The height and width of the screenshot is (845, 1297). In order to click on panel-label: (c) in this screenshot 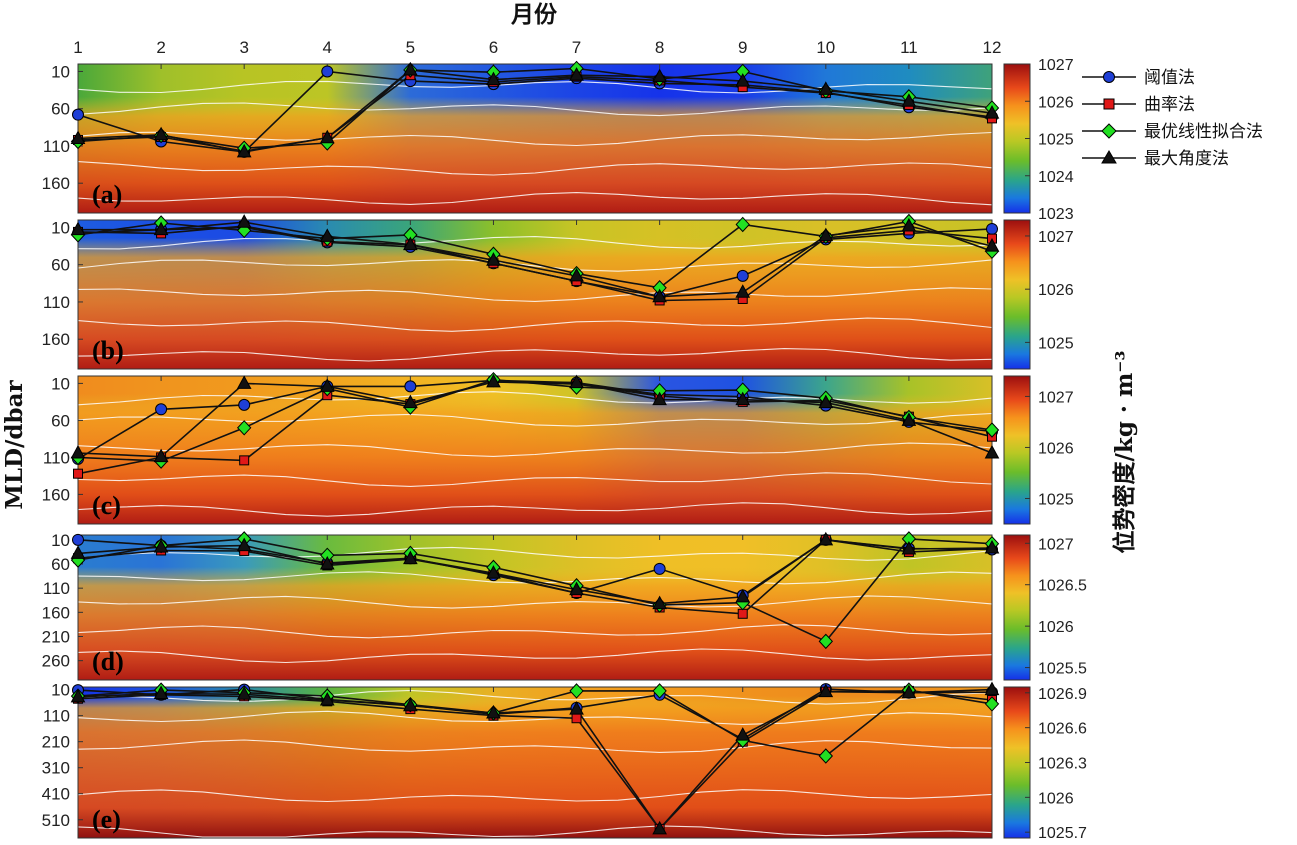, I will do `click(106, 505)`.